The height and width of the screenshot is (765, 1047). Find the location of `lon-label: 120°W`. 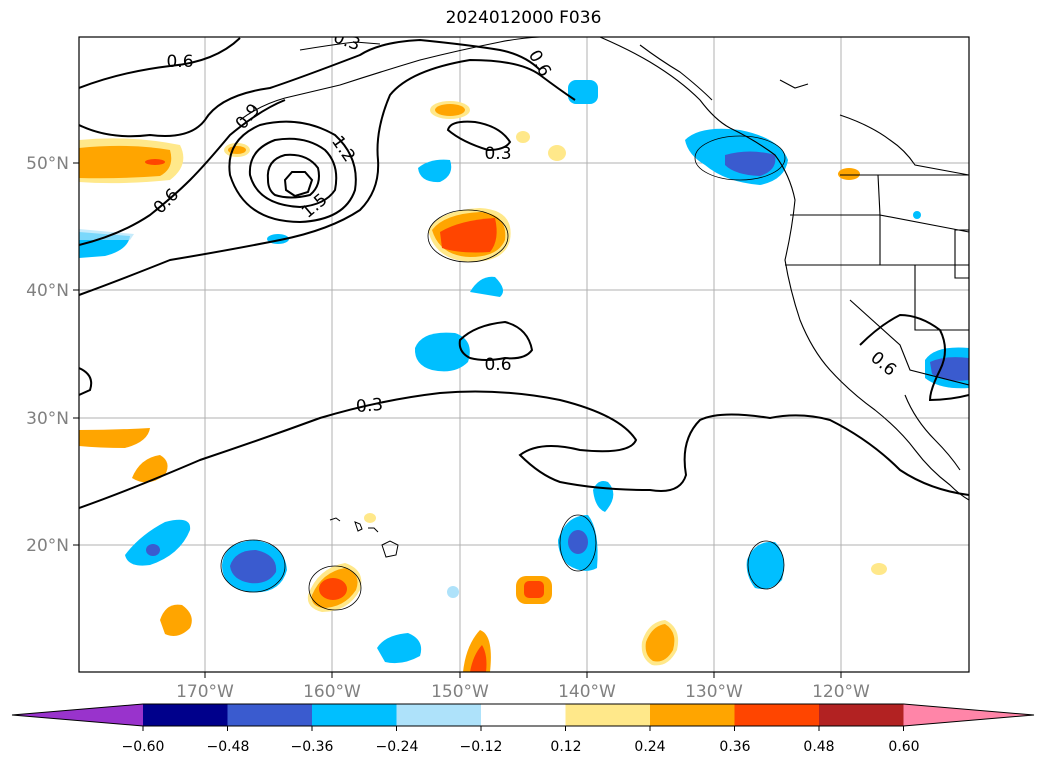

lon-label: 120°W is located at coordinates (841, 692).